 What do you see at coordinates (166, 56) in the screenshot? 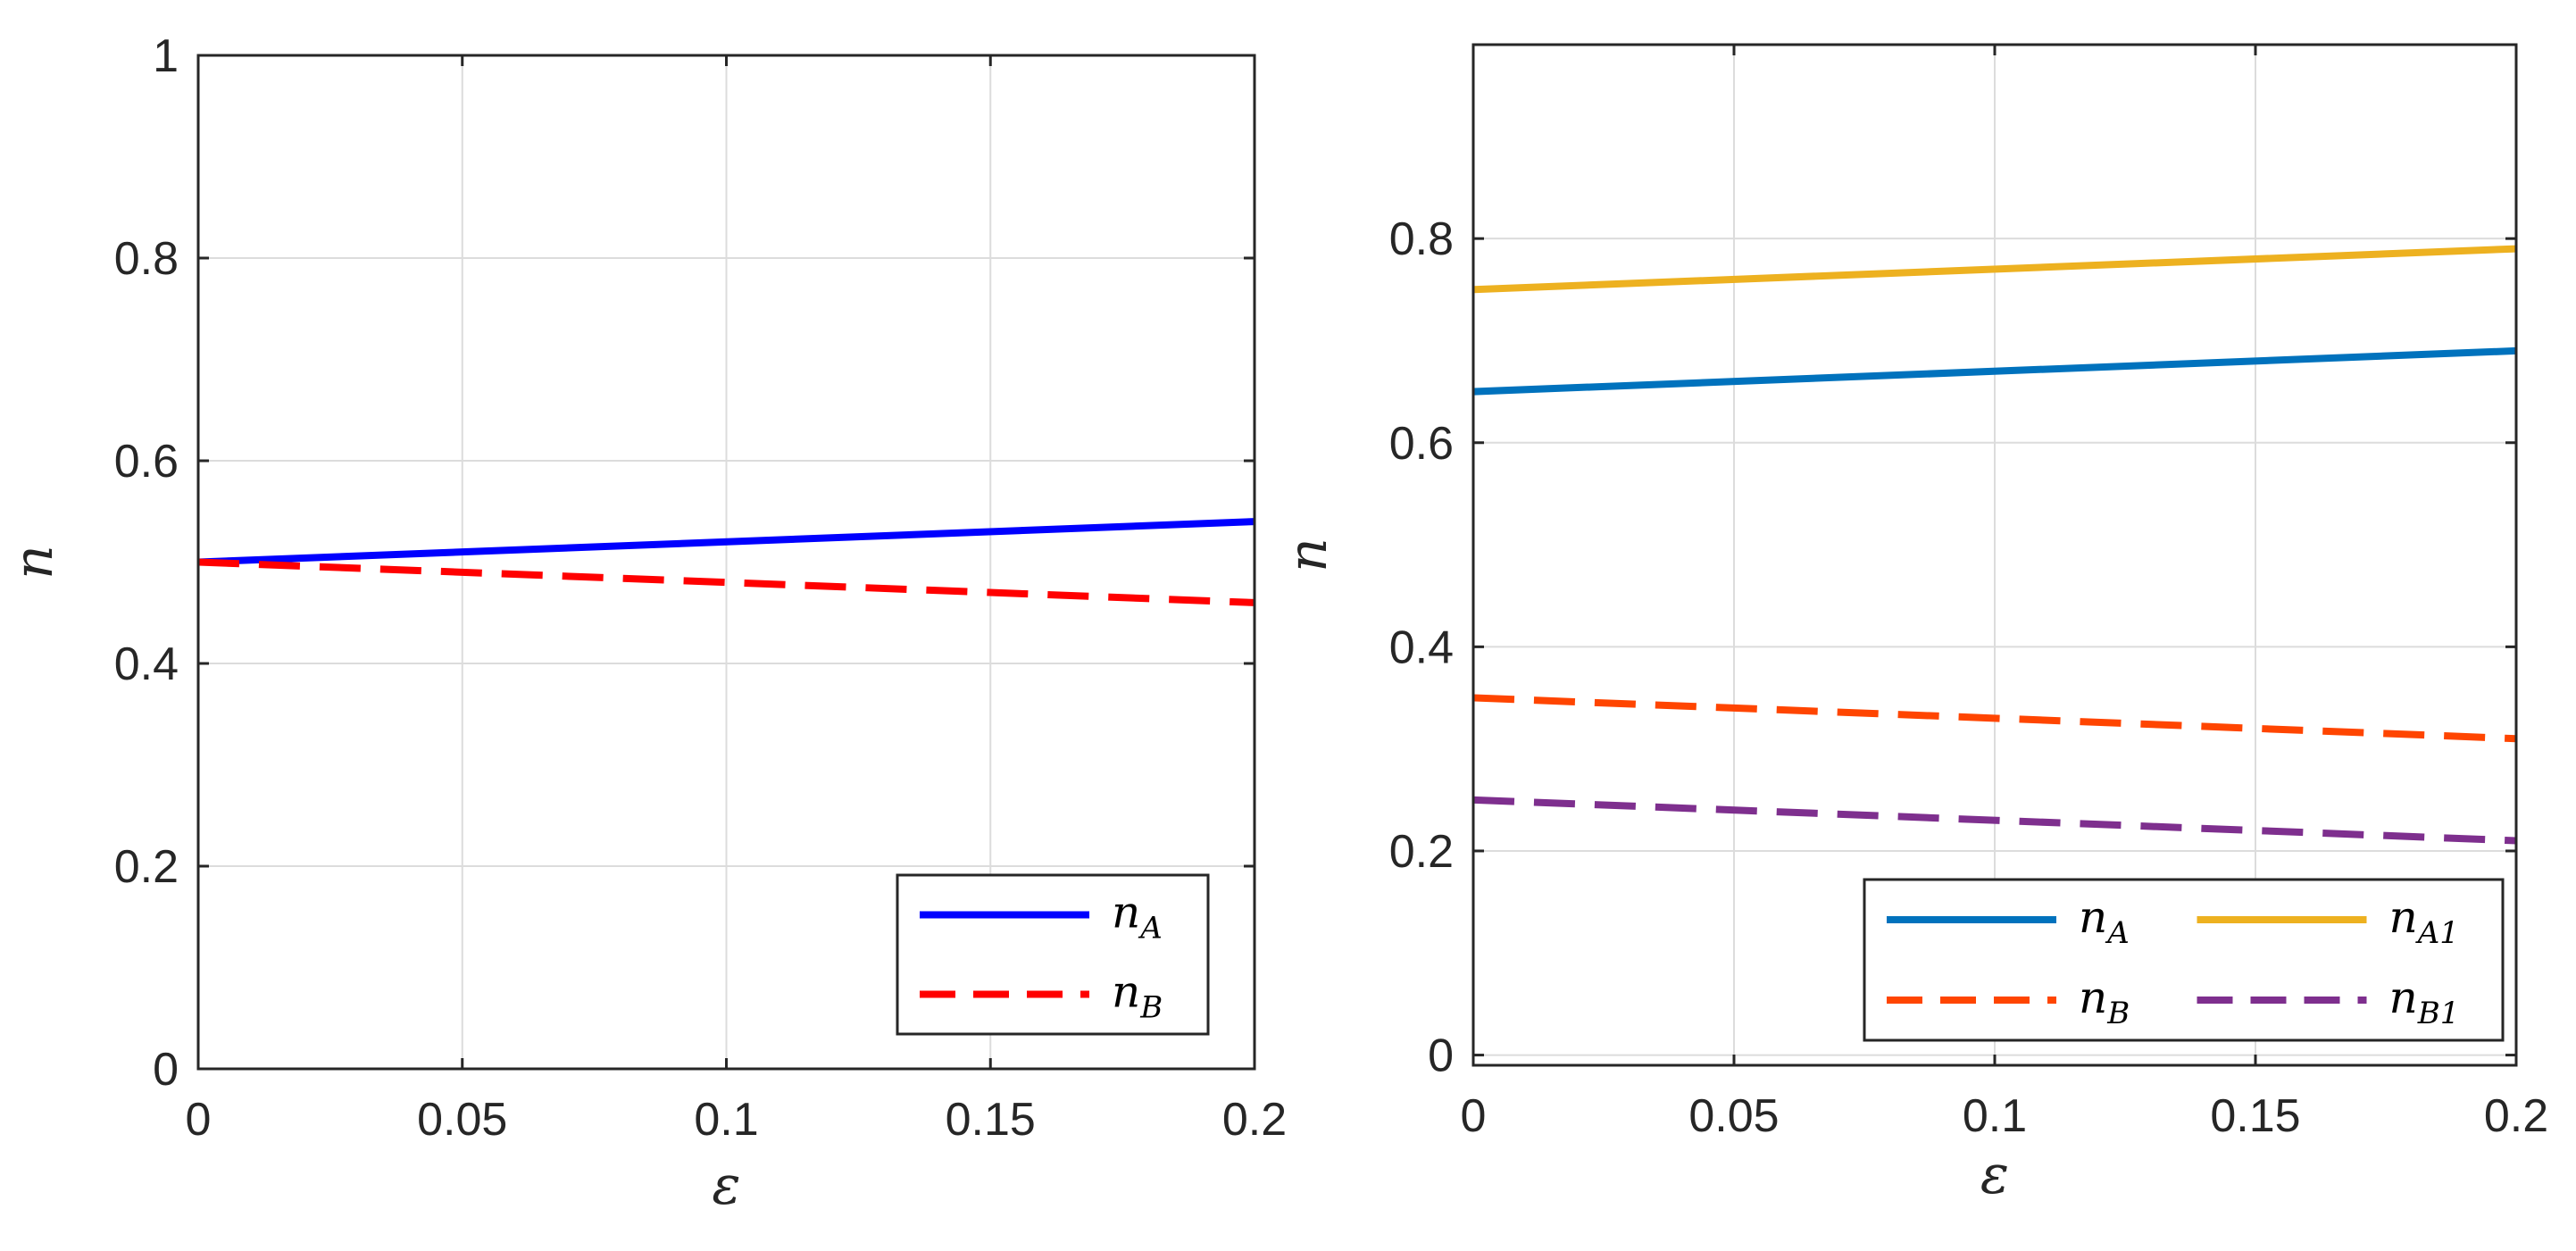
I see `y-tick-label: 1` at bounding box center [166, 56].